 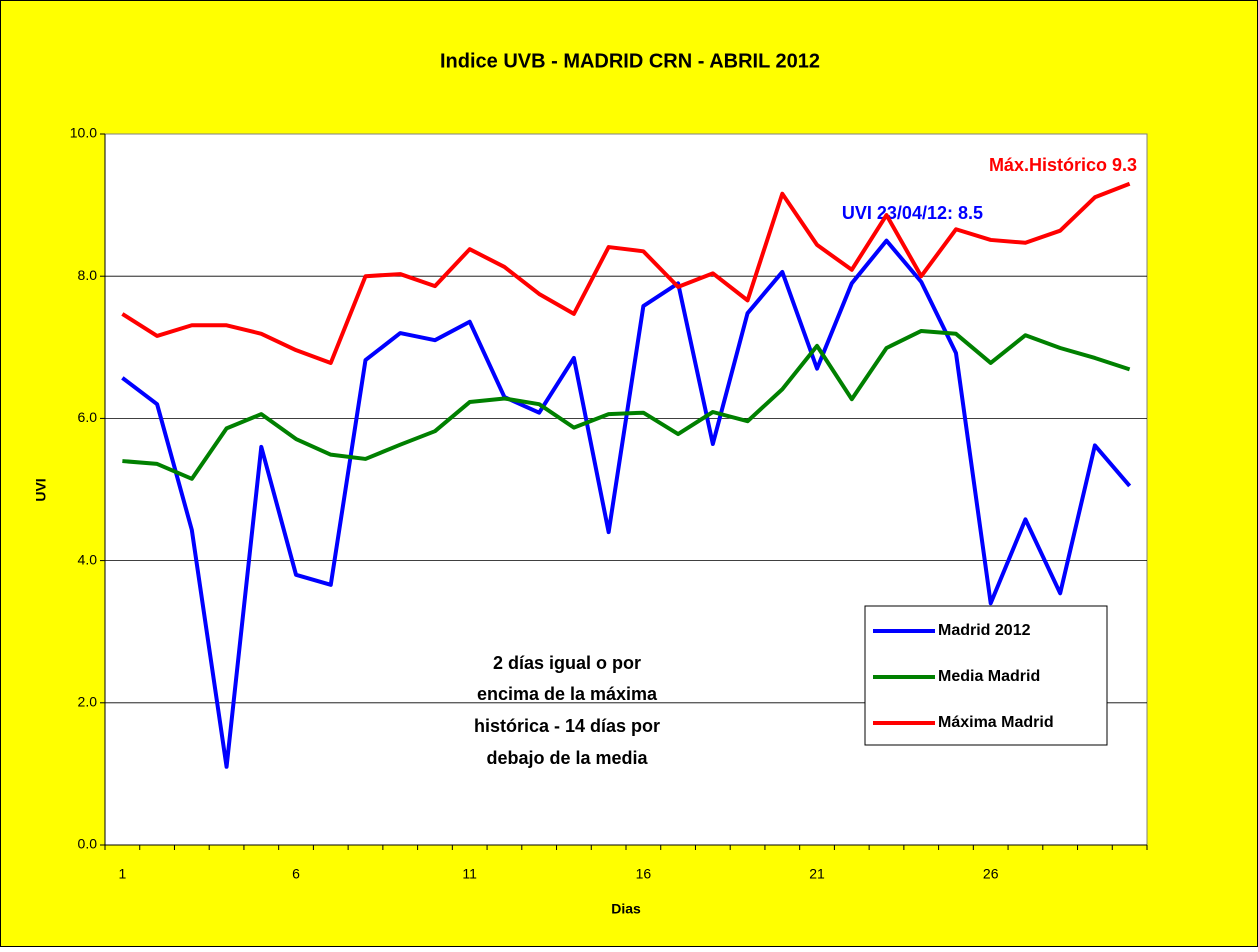 What do you see at coordinates (984, 630) in the screenshot?
I see `legend-label: Madrid 2012` at bounding box center [984, 630].